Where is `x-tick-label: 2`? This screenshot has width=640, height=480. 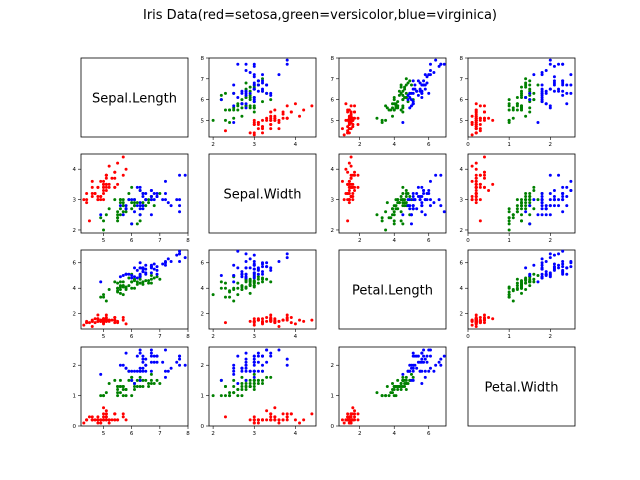 x-tick-label: 2 is located at coordinates (360, 145).